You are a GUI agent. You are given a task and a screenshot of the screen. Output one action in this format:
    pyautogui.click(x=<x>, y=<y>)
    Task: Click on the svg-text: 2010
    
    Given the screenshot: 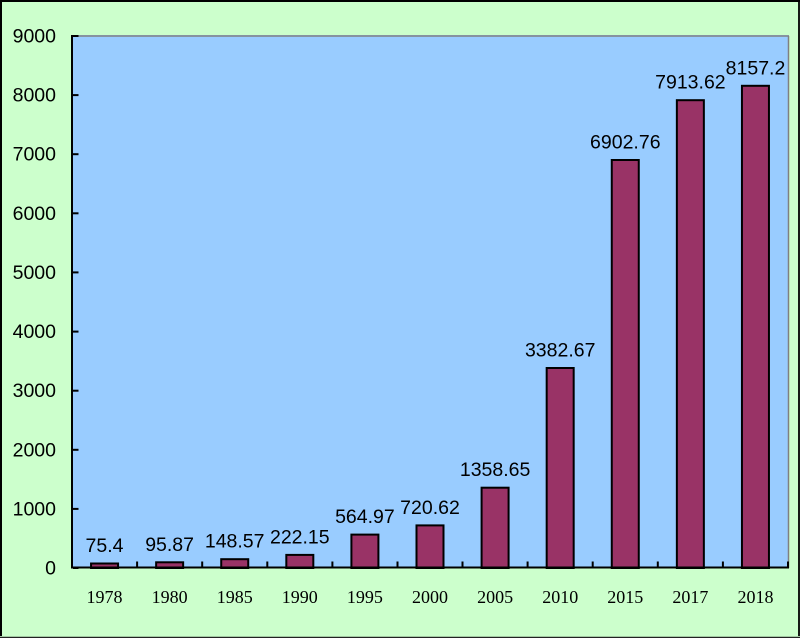 What is the action you would take?
    pyautogui.click(x=560, y=597)
    